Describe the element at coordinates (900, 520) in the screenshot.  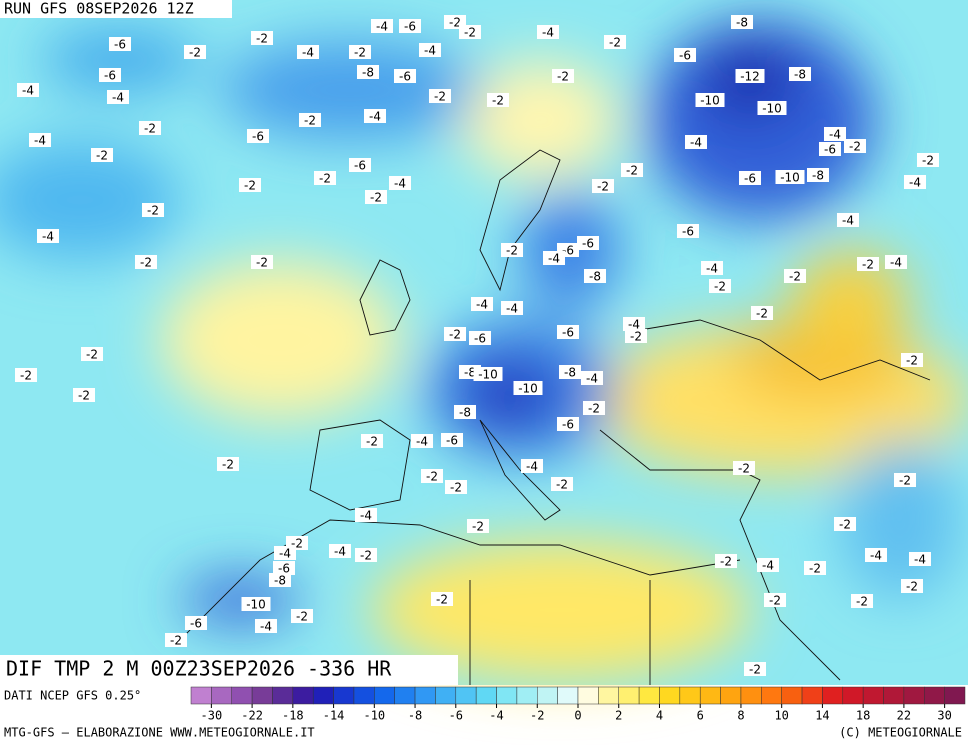
I see `field-blob` at that location.